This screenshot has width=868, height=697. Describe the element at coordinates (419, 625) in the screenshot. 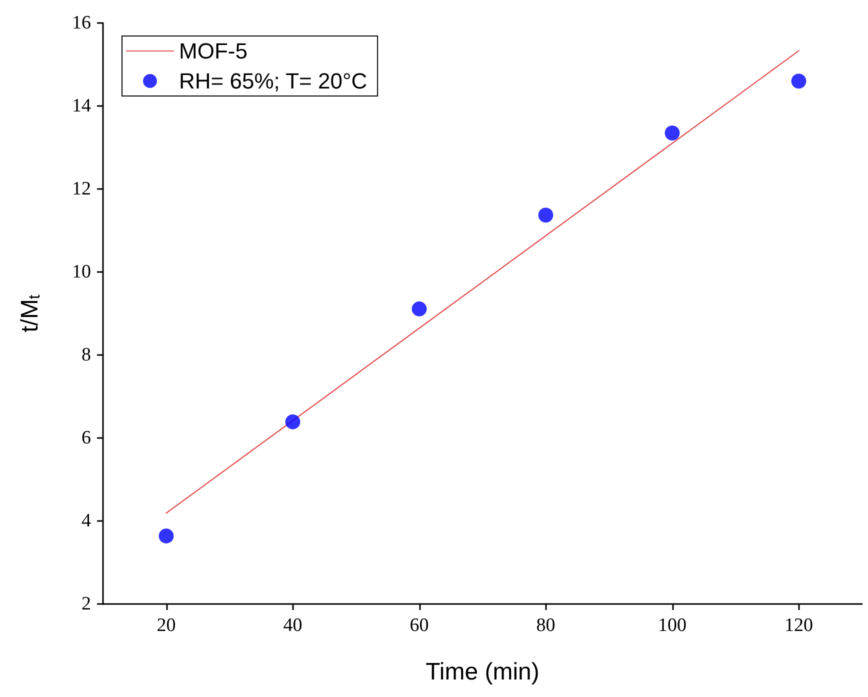

I see `x-tick-label: 60` at that location.